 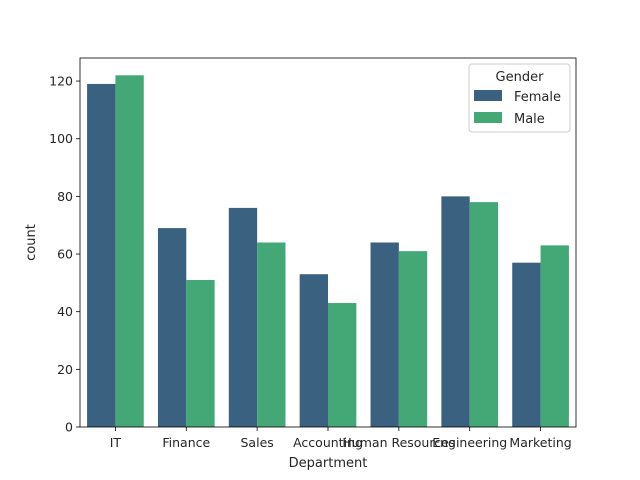 What do you see at coordinates (257, 442) in the screenshot?
I see `x-tick-label: Sales` at bounding box center [257, 442].